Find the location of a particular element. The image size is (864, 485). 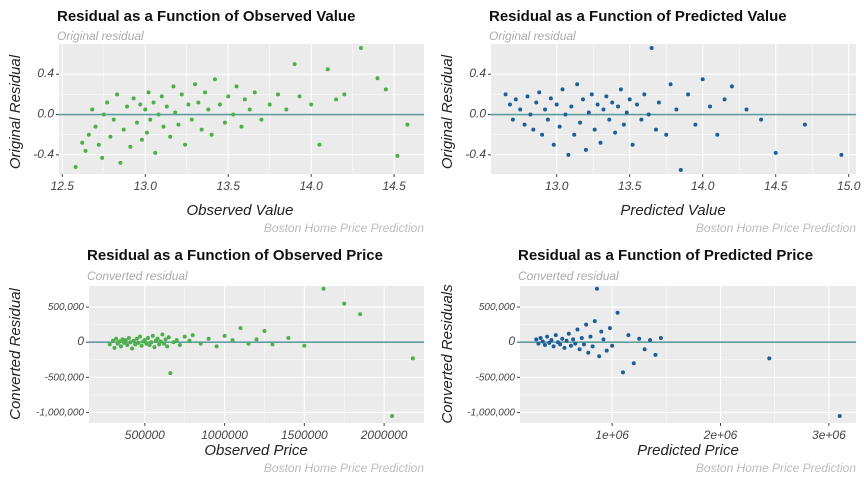

y-tick-label: 0 is located at coordinates (80, 341).